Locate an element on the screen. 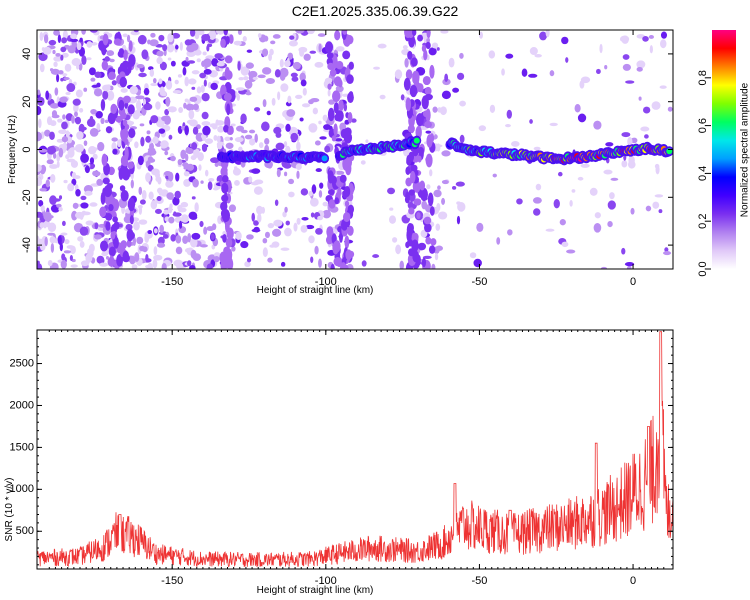 The height and width of the screenshot is (600, 750). colorbar-tick-label: 0.0 is located at coordinates (703, 268).